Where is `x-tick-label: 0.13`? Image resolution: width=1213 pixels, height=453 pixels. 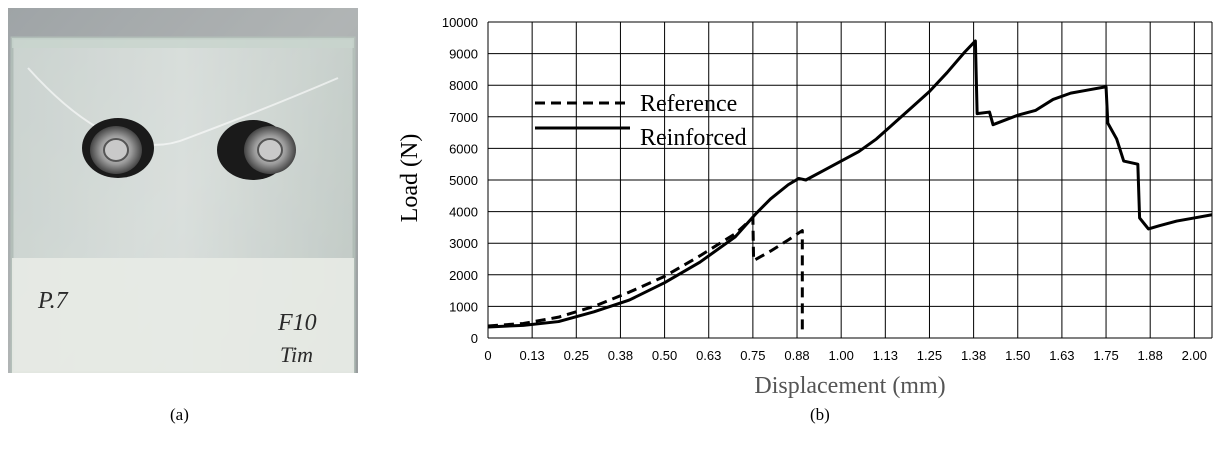
x-tick-label: 0.13 is located at coordinates (531, 355).